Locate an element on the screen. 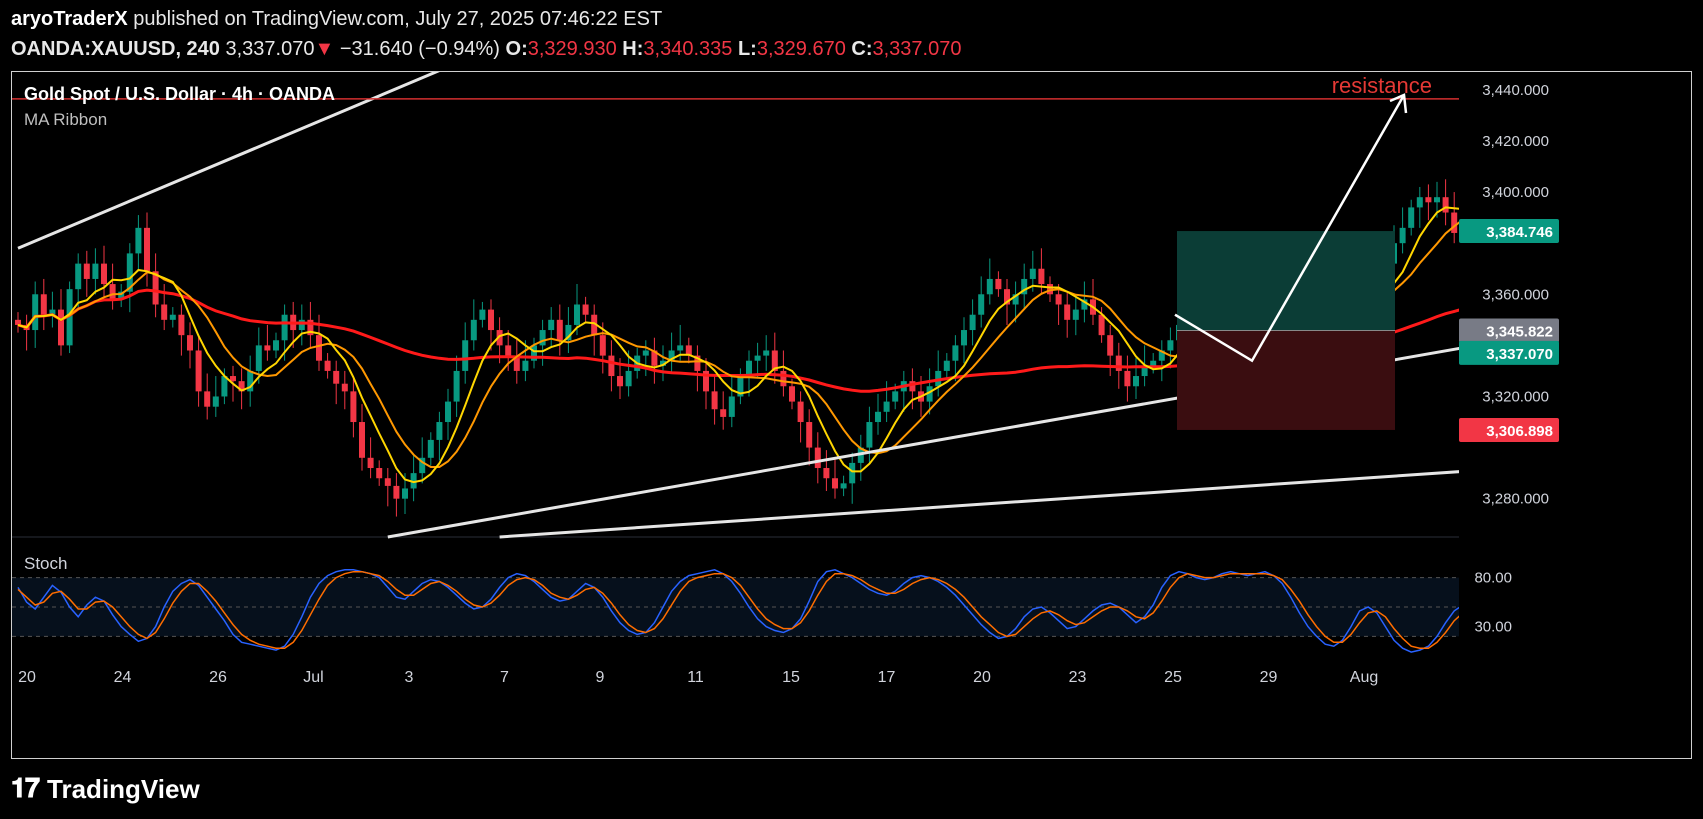 The image size is (1703, 819). y-tick-label: 3,280.000 is located at coordinates (1515, 499).